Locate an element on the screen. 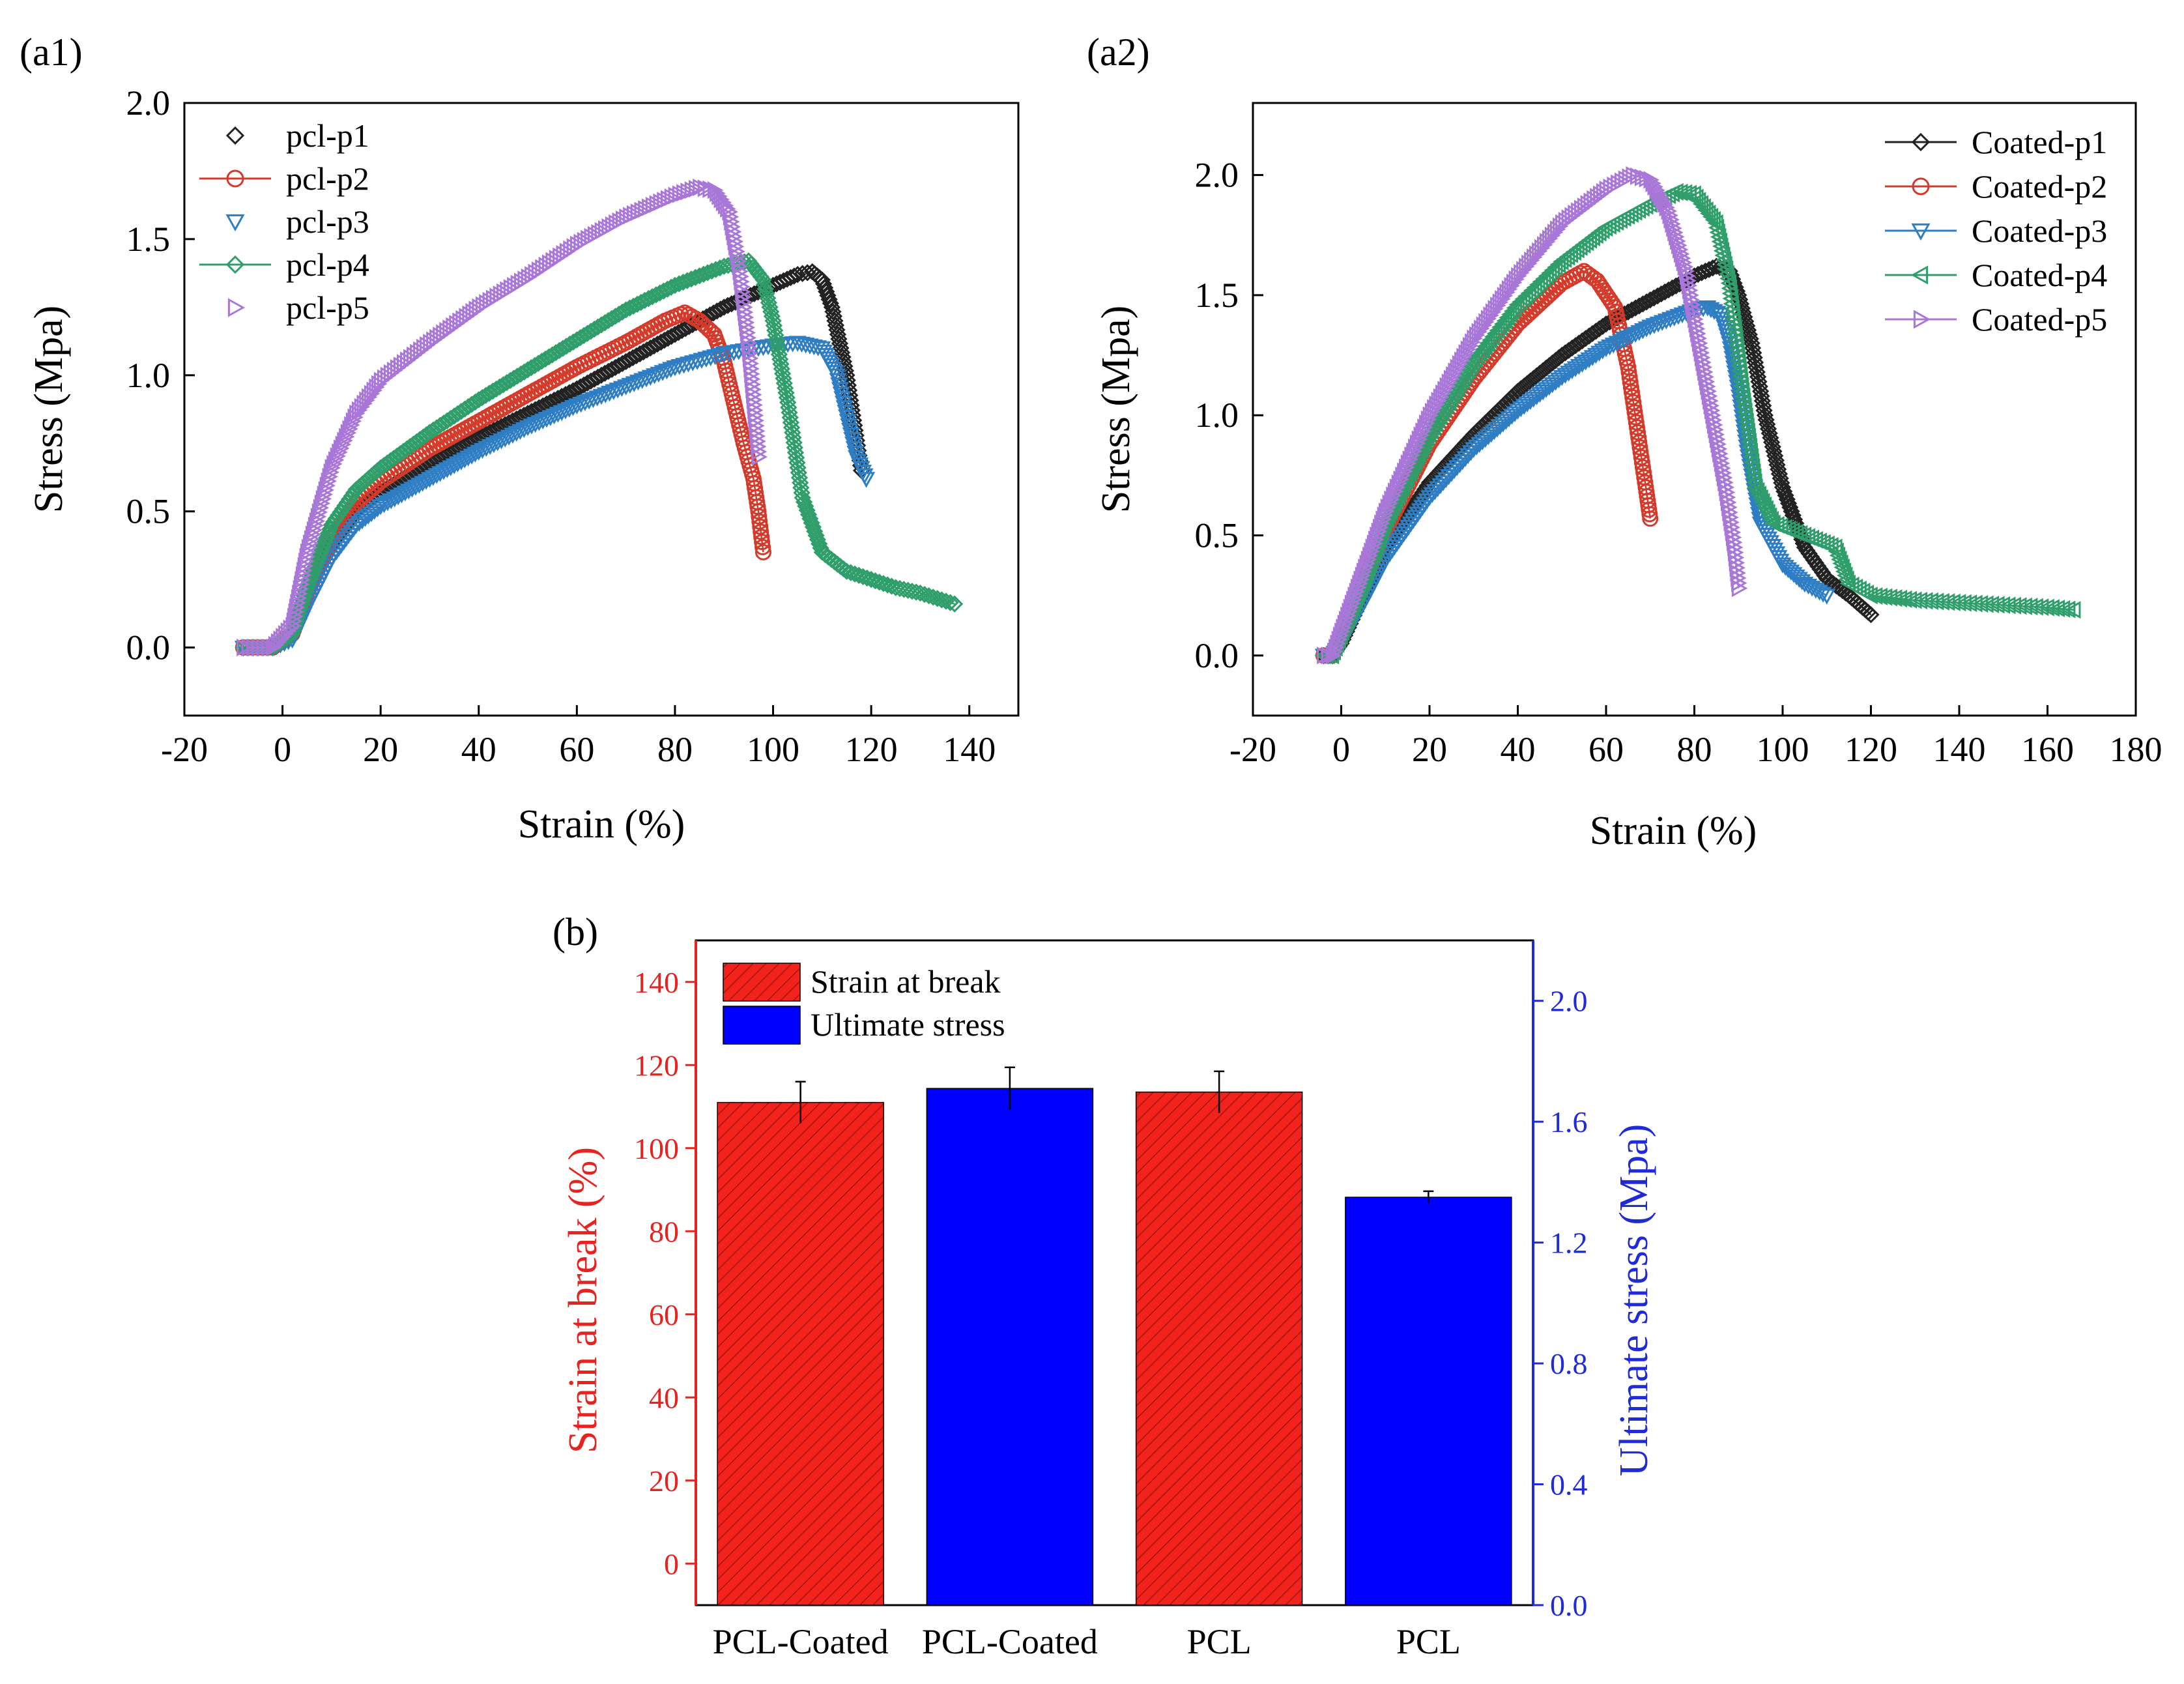  x-tick-label: 0 is located at coordinates (1341, 749).